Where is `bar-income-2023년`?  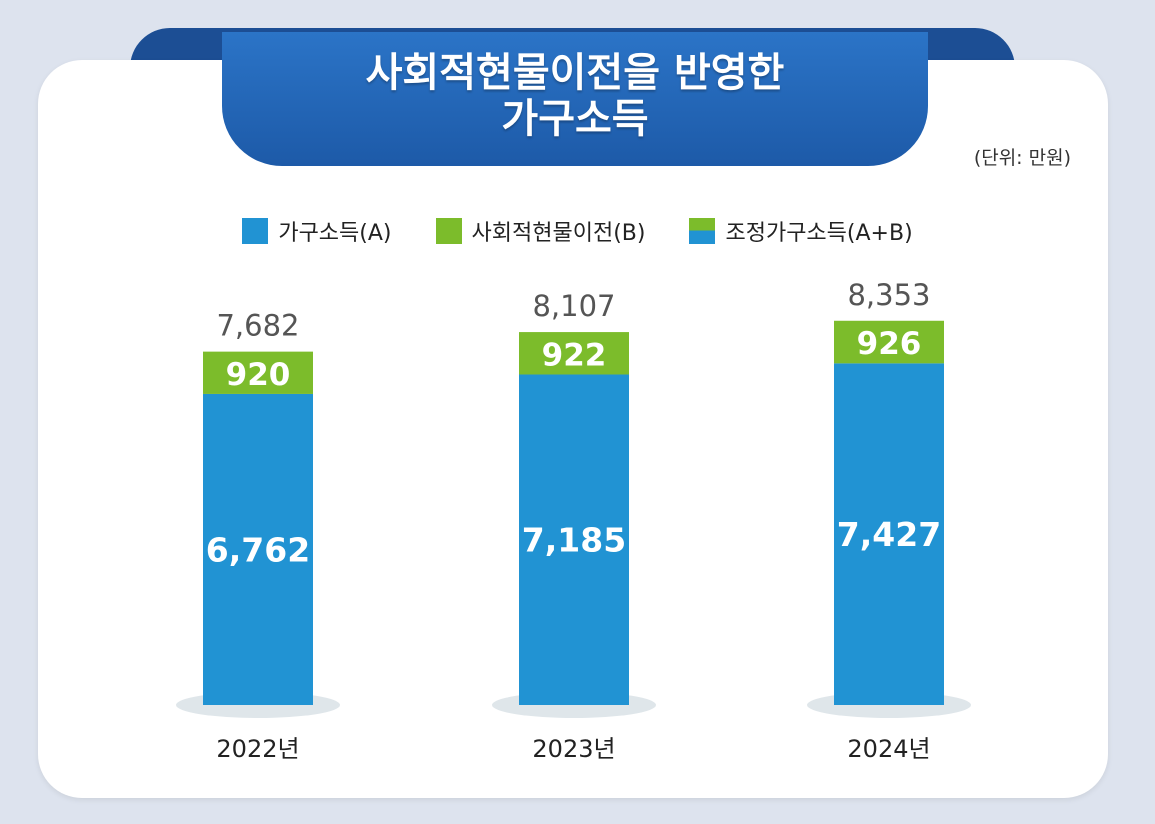 bar-income-2023년 is located at coordinates (574, 539).